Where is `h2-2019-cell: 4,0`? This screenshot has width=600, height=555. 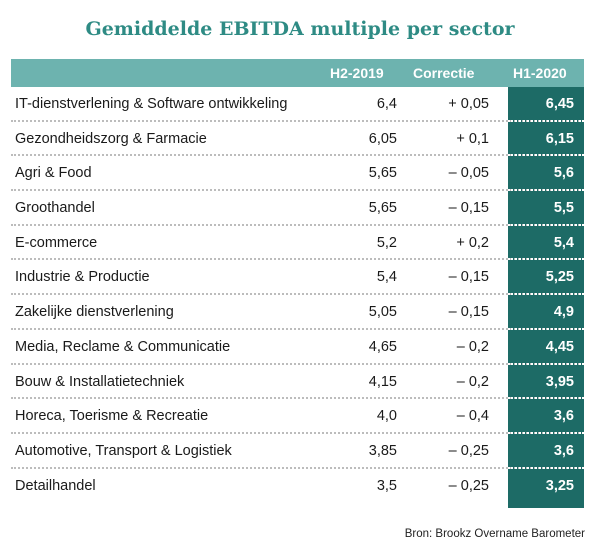 h2-2019-cell: 4,0 is located at coordinates (386, 416).